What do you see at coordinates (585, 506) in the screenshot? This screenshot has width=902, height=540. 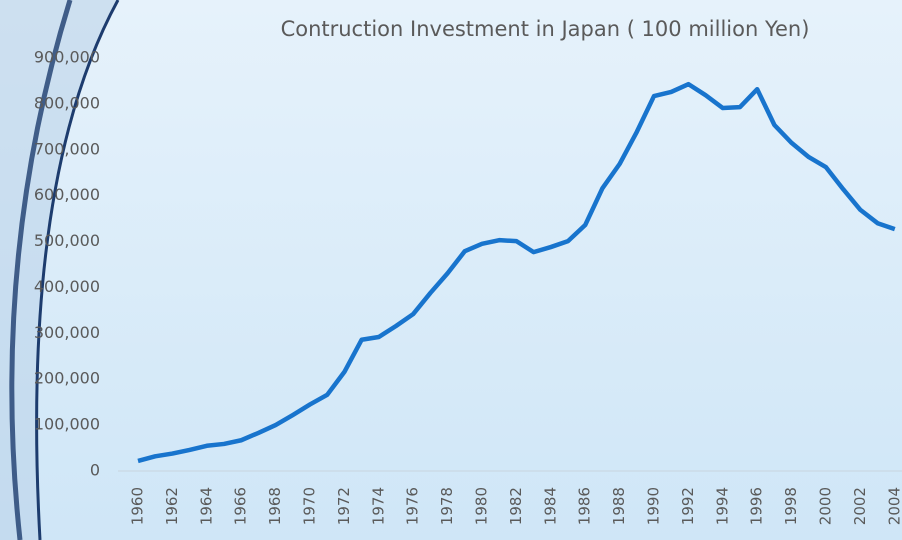 I see `x-tick-label: 1986` at bounding box center [585, 506].